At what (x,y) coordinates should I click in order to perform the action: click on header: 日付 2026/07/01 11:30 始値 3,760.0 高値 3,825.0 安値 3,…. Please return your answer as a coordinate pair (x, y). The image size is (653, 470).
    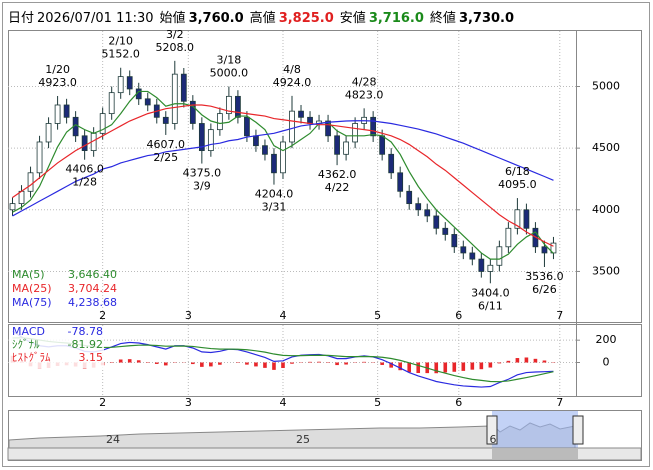
    Looking at the image, I should click on (264, 16).